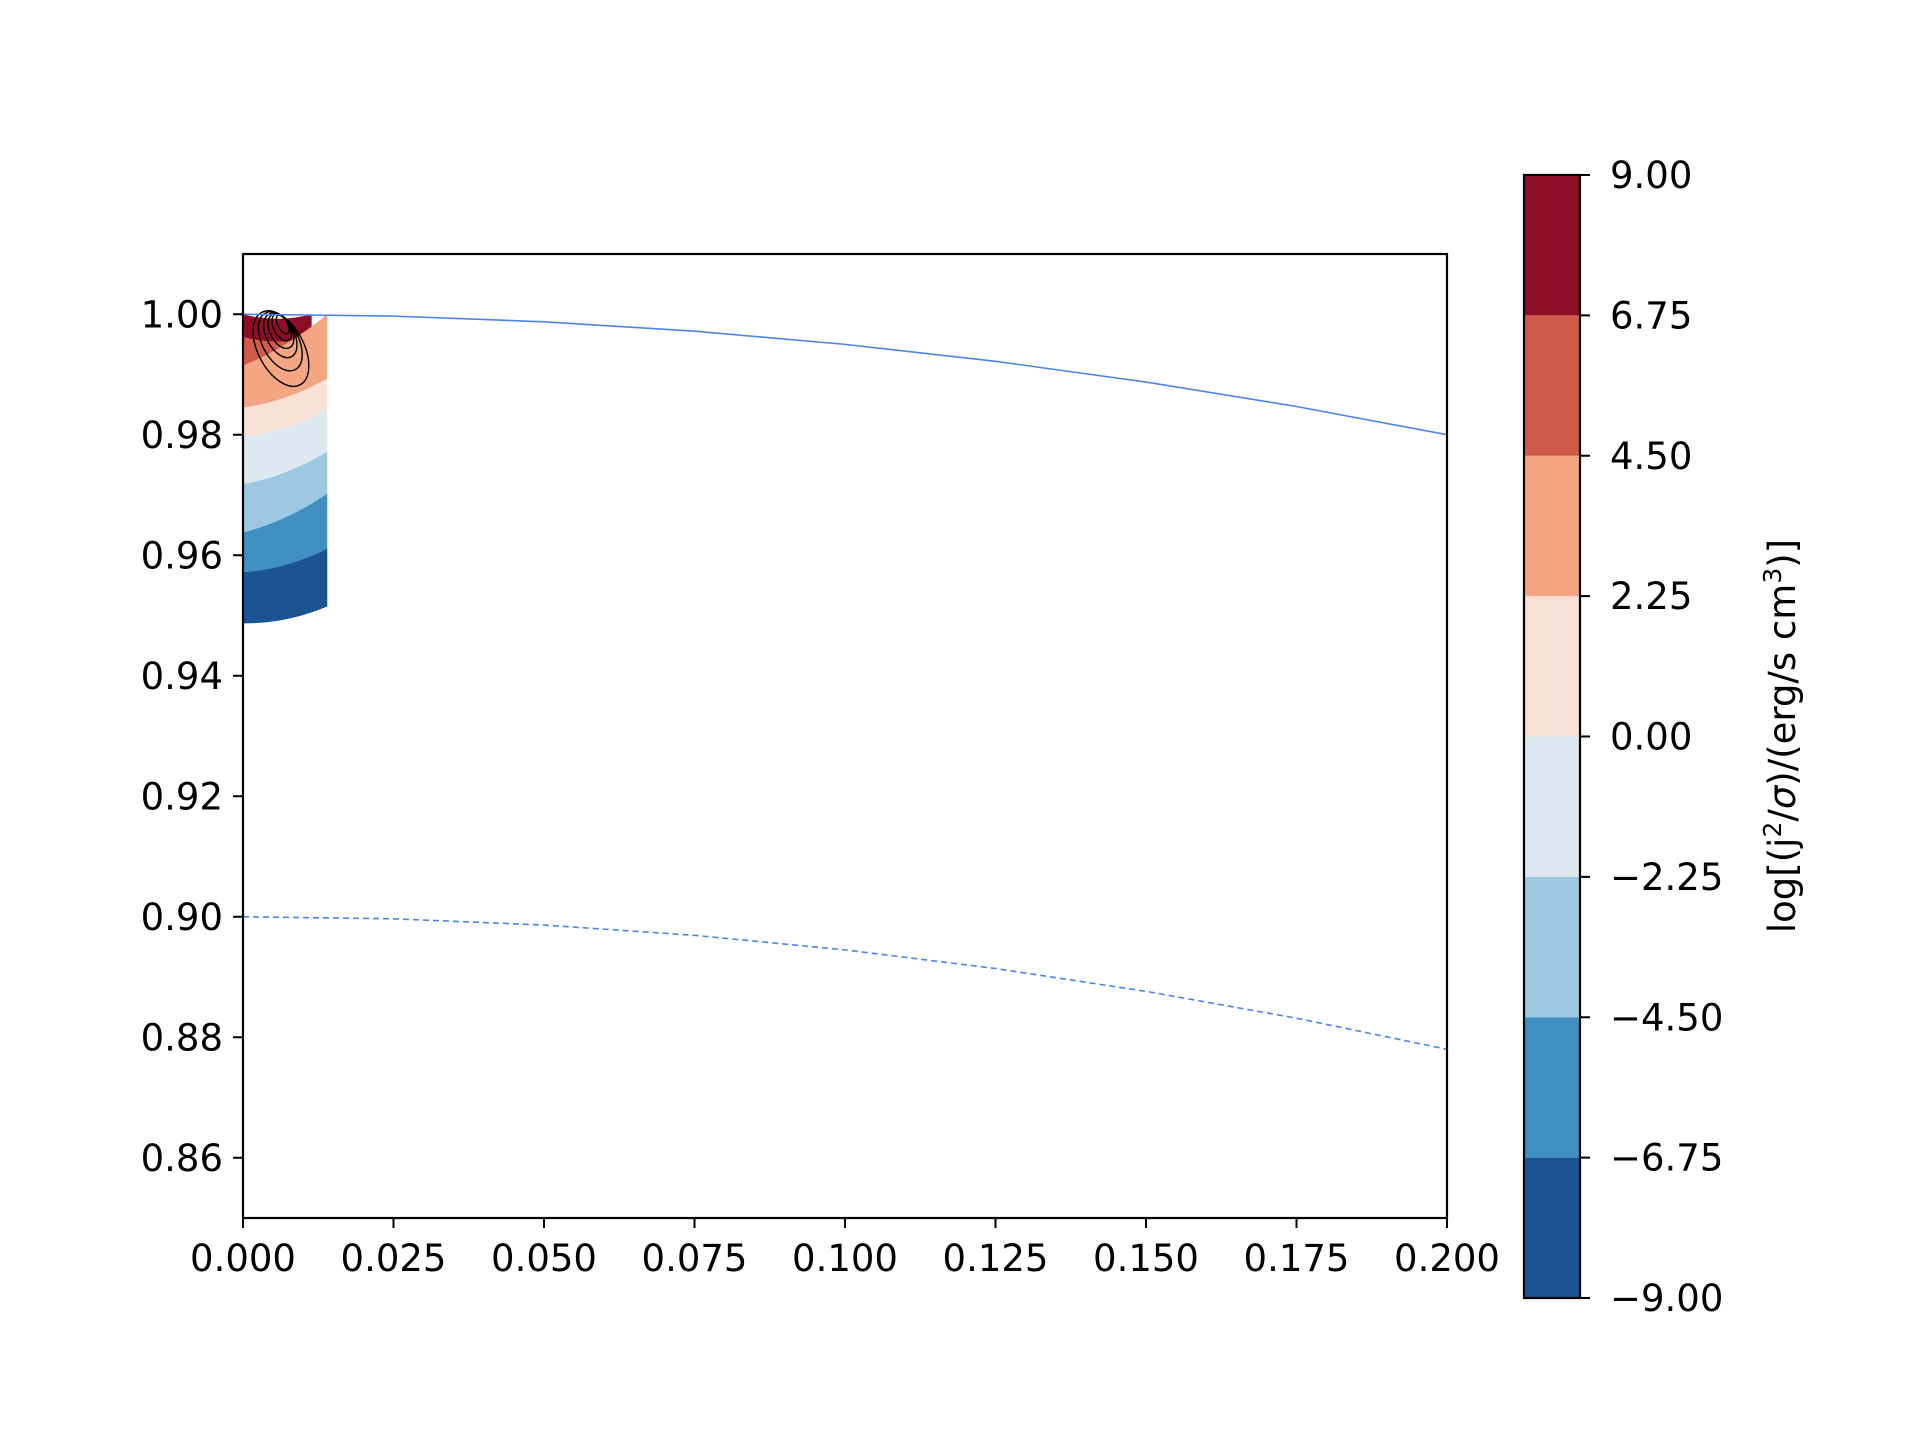  I want to click on colorbar-blocks, so click(1552, 736).